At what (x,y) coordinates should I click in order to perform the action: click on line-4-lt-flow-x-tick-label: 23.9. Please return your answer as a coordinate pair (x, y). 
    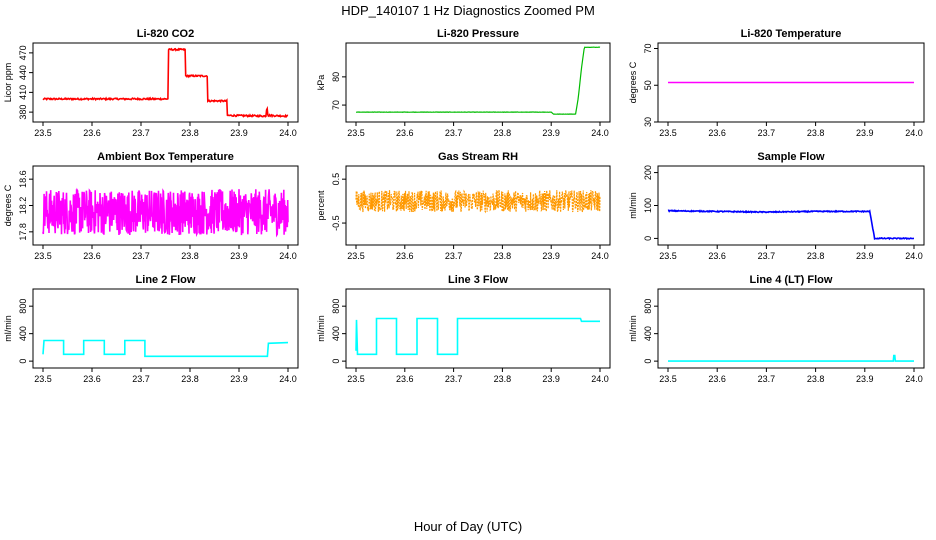
    Looking at the image, I should click on (865, 379).